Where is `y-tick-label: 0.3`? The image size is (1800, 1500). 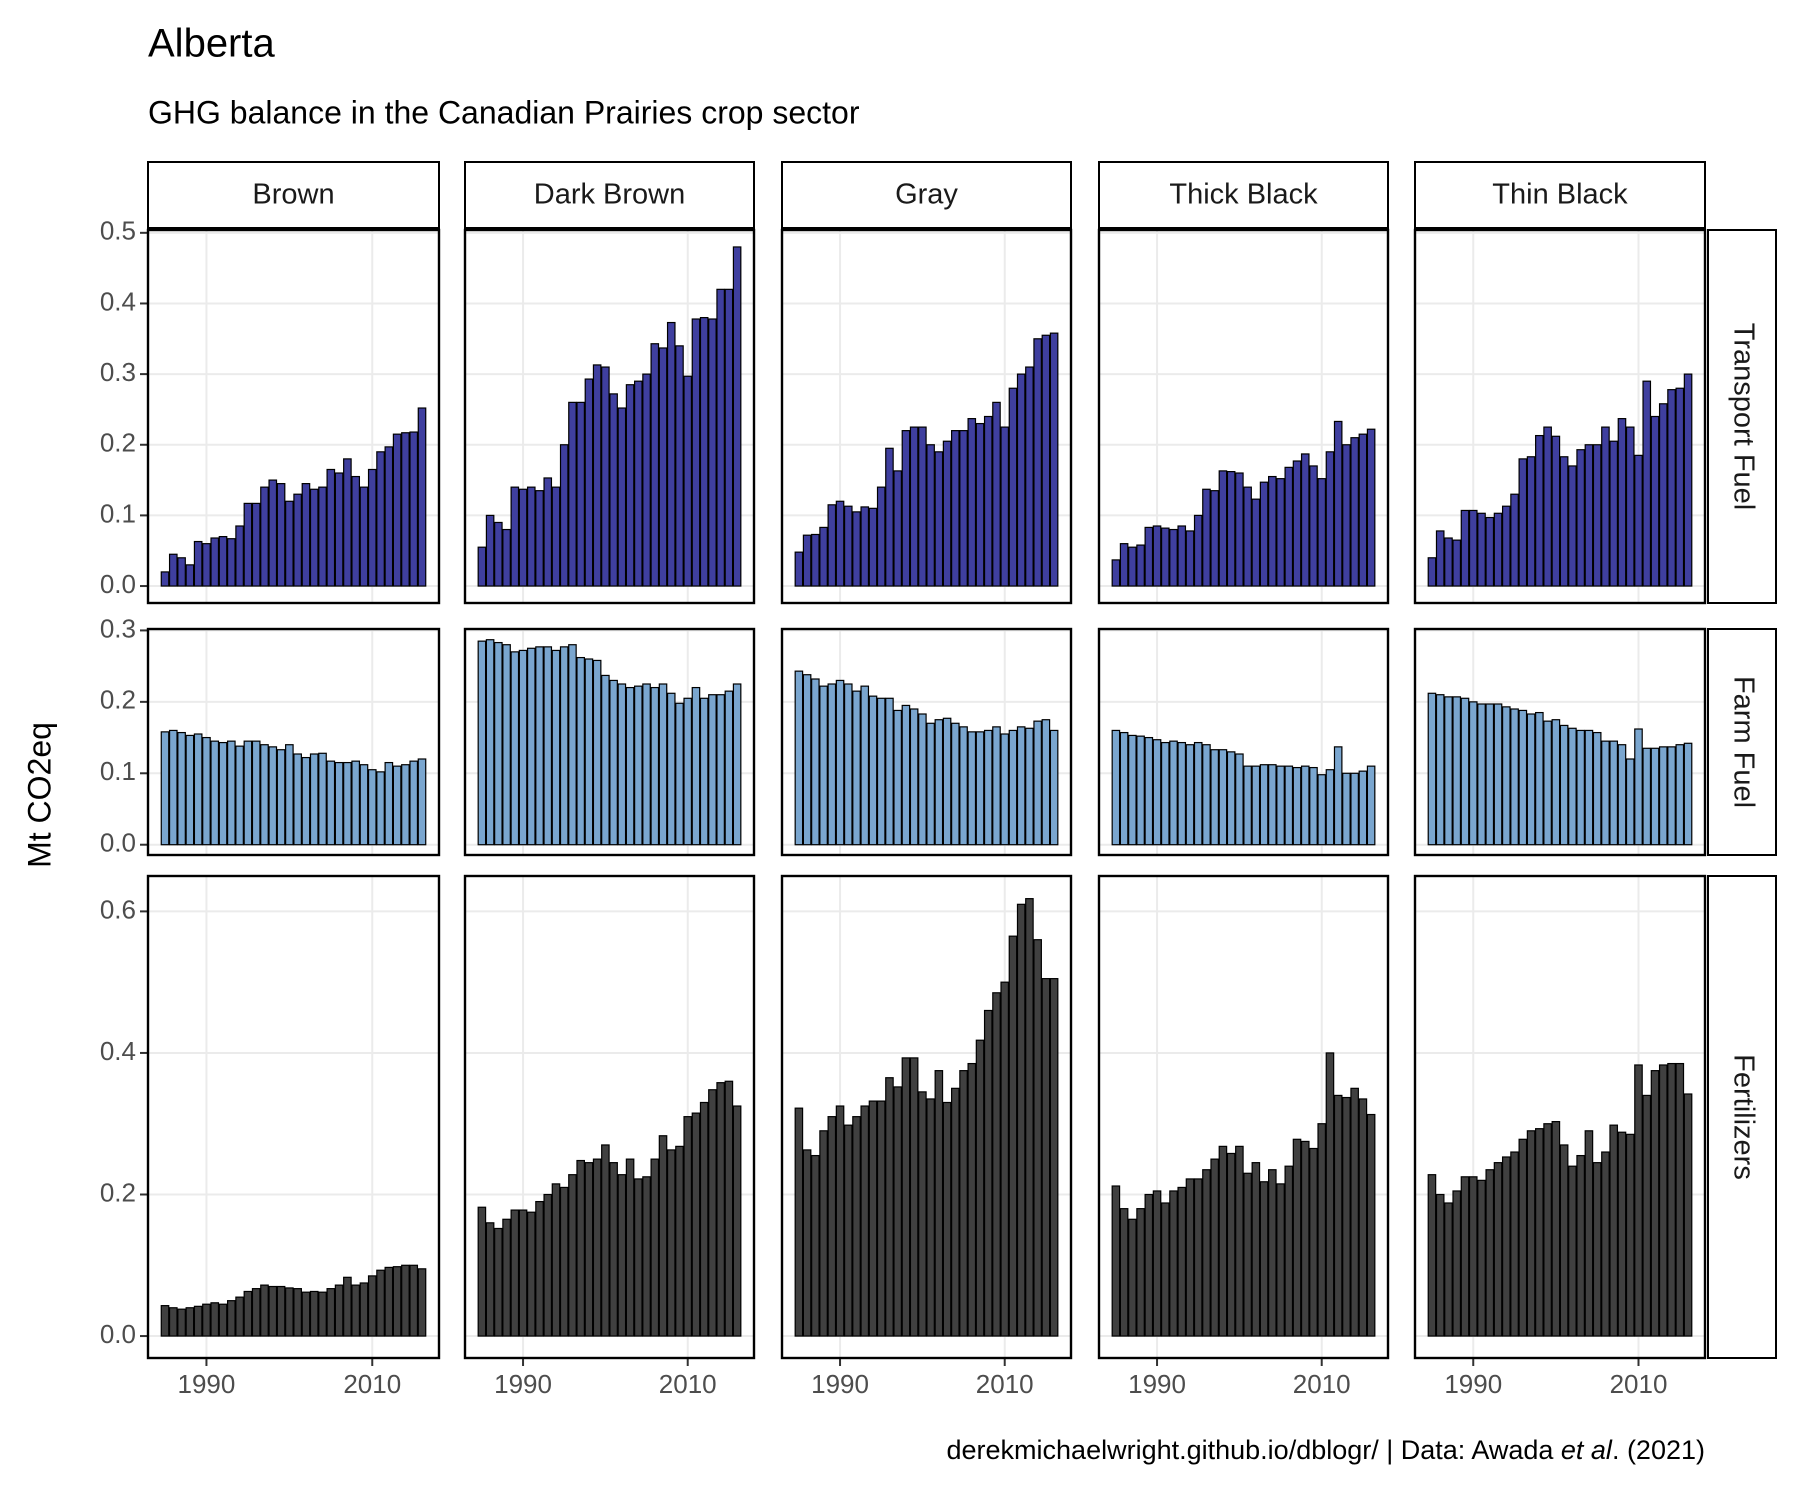 y-tick-label: 0.3 is located at coordinates (118, 628).